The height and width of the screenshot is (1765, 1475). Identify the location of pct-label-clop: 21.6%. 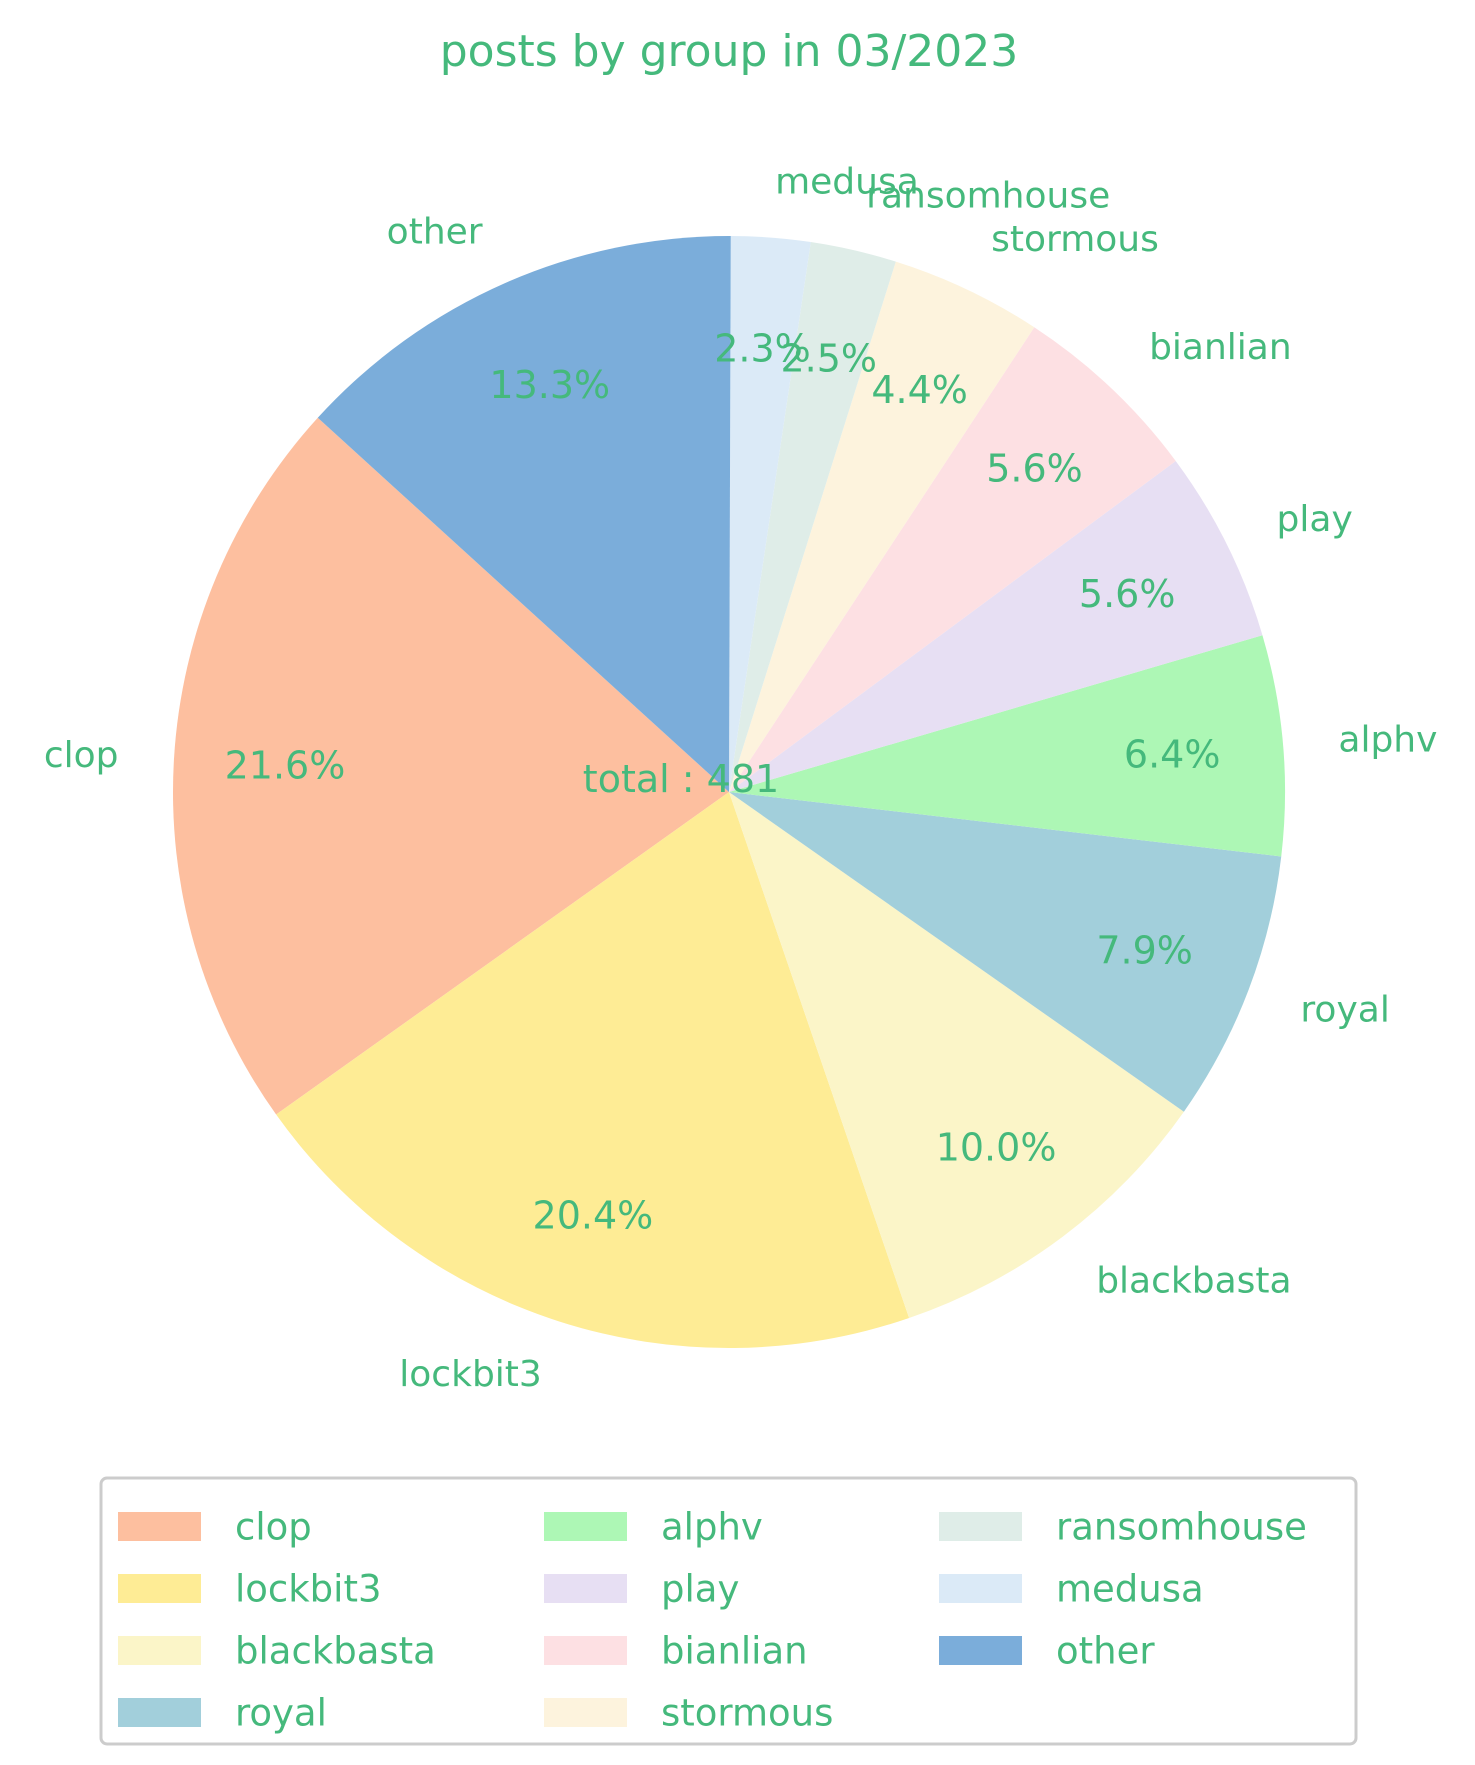
(285, 765).